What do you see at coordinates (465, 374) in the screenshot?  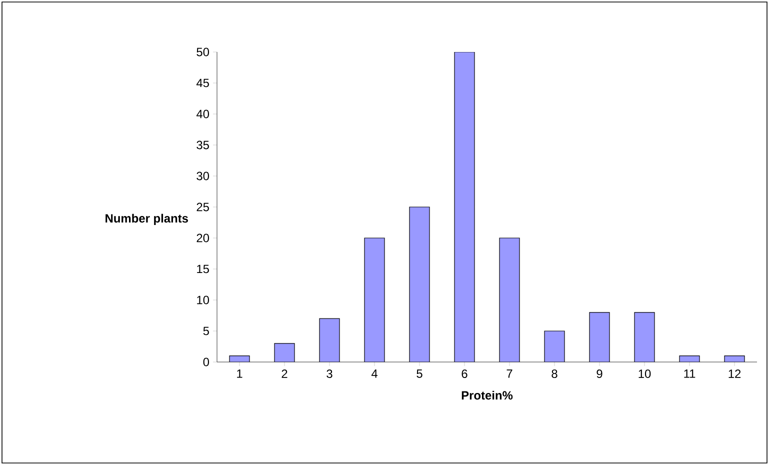 I see `x-tick-label: 6` at bounding box center [465, 374].